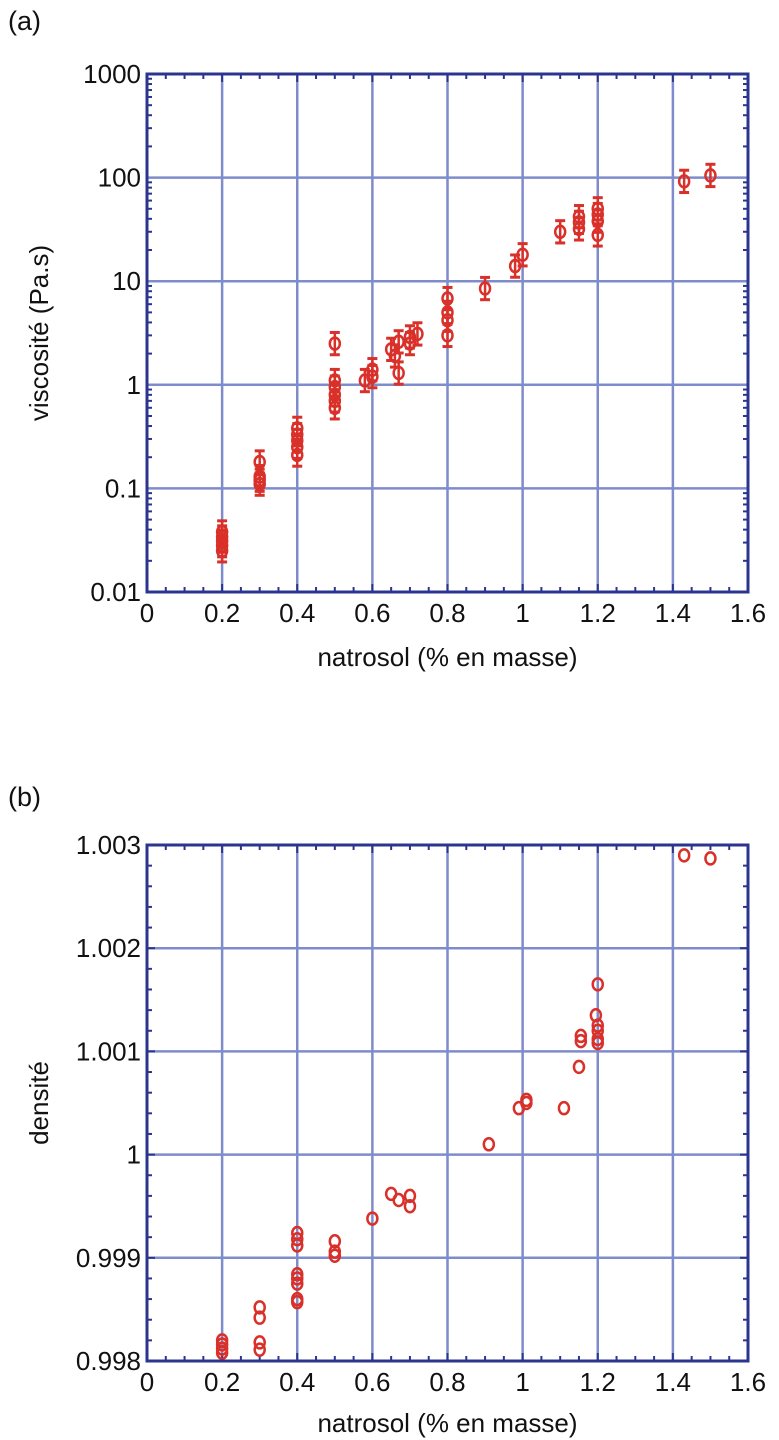  I want to click on panel-b-x-tick-label: 1.4, so click(673, 1382).